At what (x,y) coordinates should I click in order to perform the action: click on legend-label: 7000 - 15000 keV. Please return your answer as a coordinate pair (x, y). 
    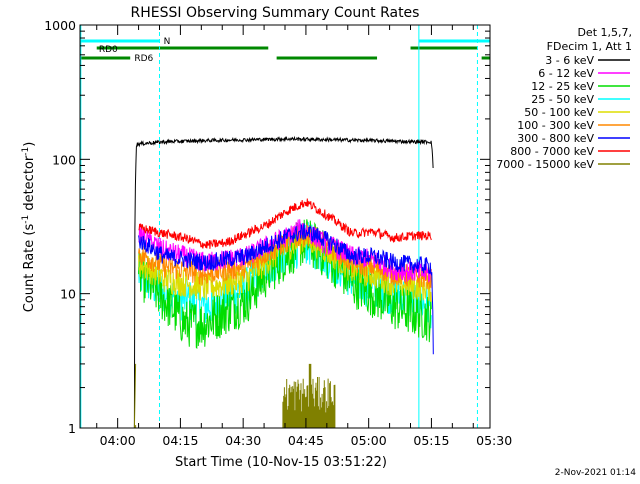
    Looking at the image, I should click on (545, 164).